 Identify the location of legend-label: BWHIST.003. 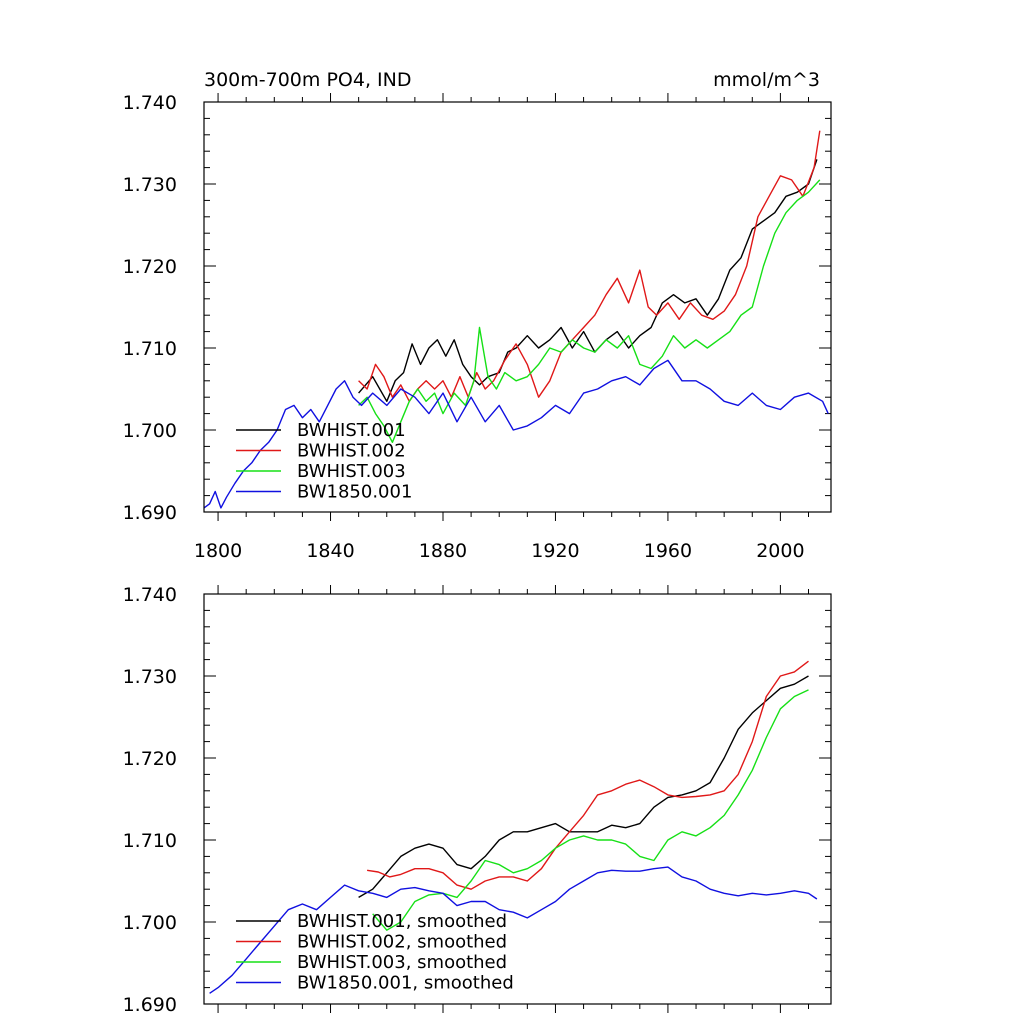
(351, 471).